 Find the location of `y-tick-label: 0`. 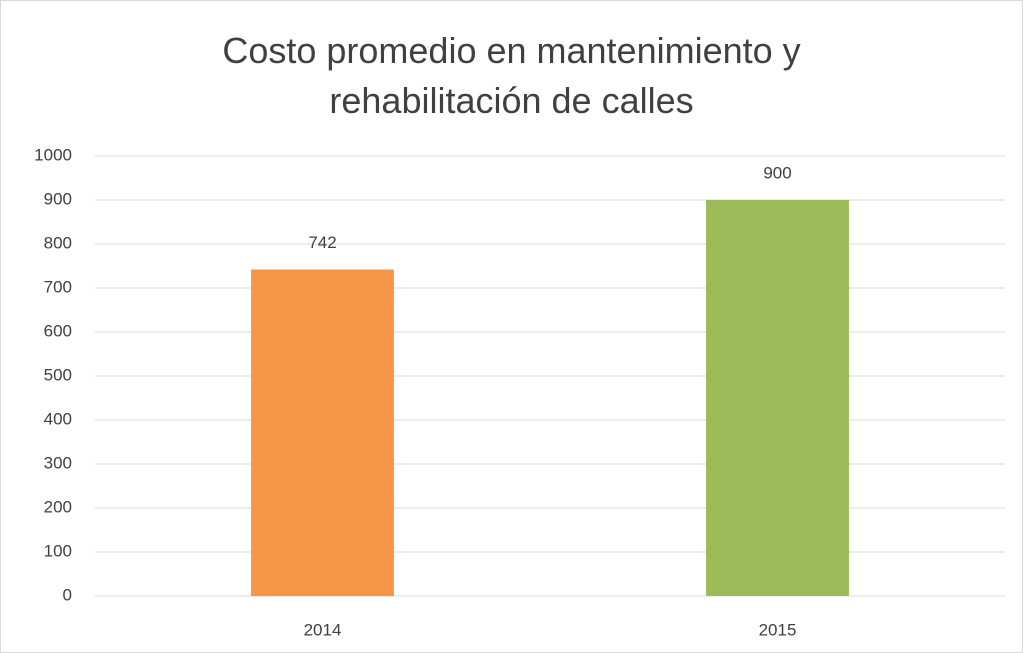

y-tick-label: 0 is located at coordinates (67, 594).